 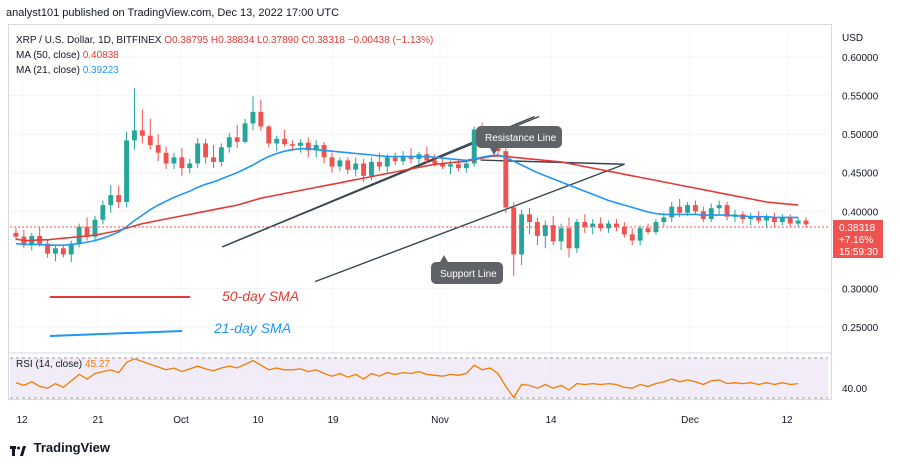 What do you see at coordinates (97, 364) in the screenshot?
I see `rsi-legend-value: 45.27` at bounding box center [97, 364].